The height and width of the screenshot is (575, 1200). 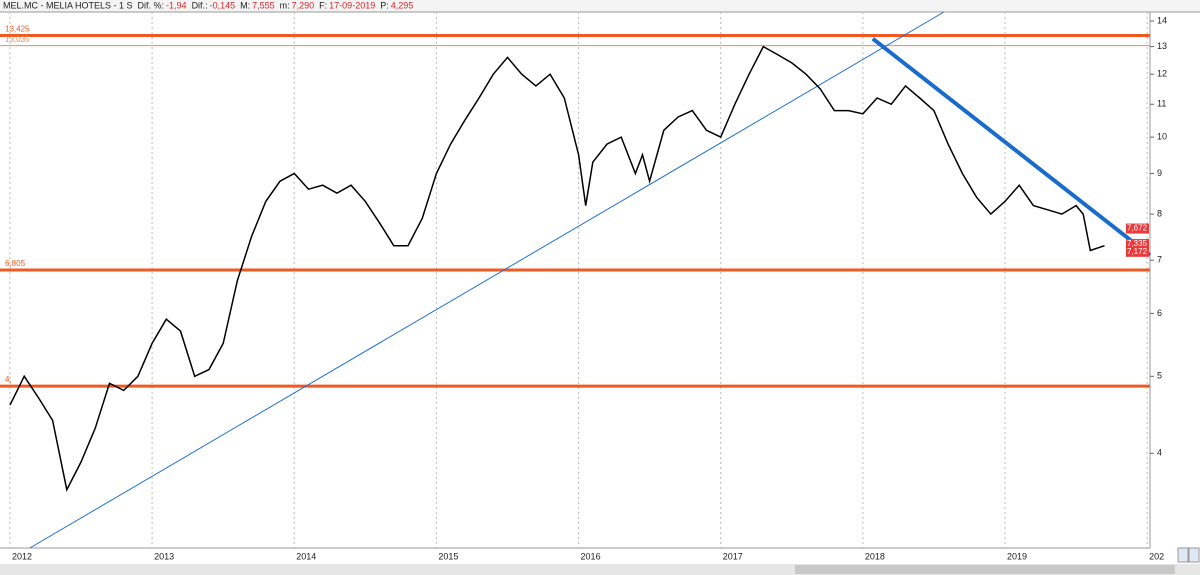 What do you see at coordinates (384, 5) in the screenshot?
I see `header-label: P:` at bounding box center [384, 5].